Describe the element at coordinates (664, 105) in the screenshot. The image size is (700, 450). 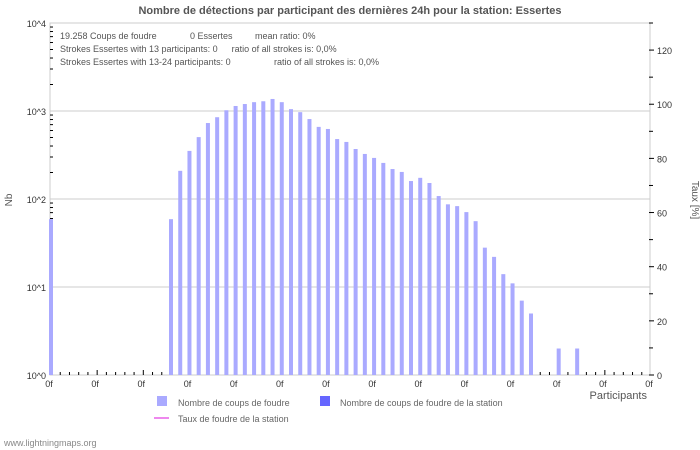
I see `y-right-tick-label: 100` at that location.